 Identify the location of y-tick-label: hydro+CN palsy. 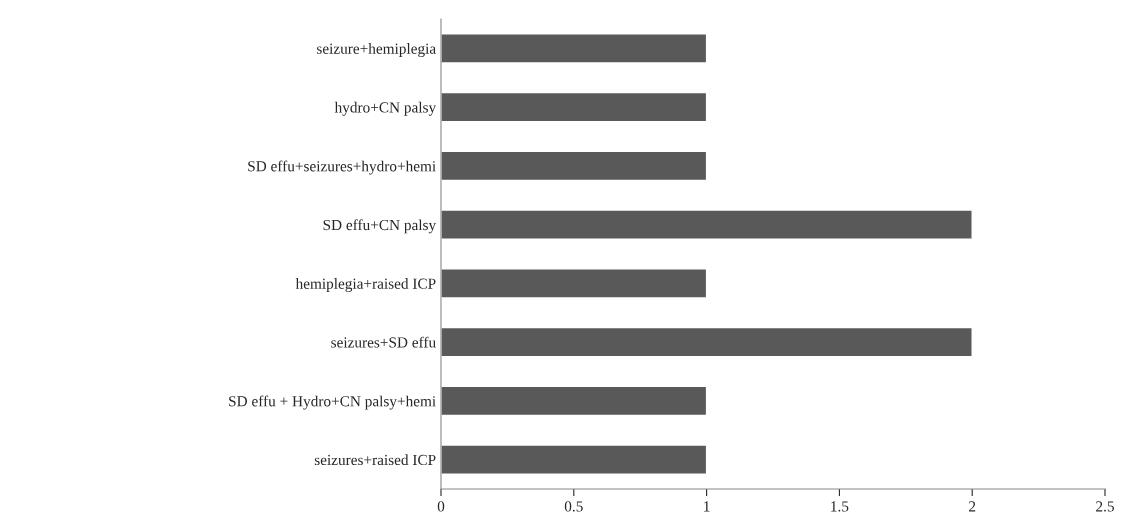
(385, 108).